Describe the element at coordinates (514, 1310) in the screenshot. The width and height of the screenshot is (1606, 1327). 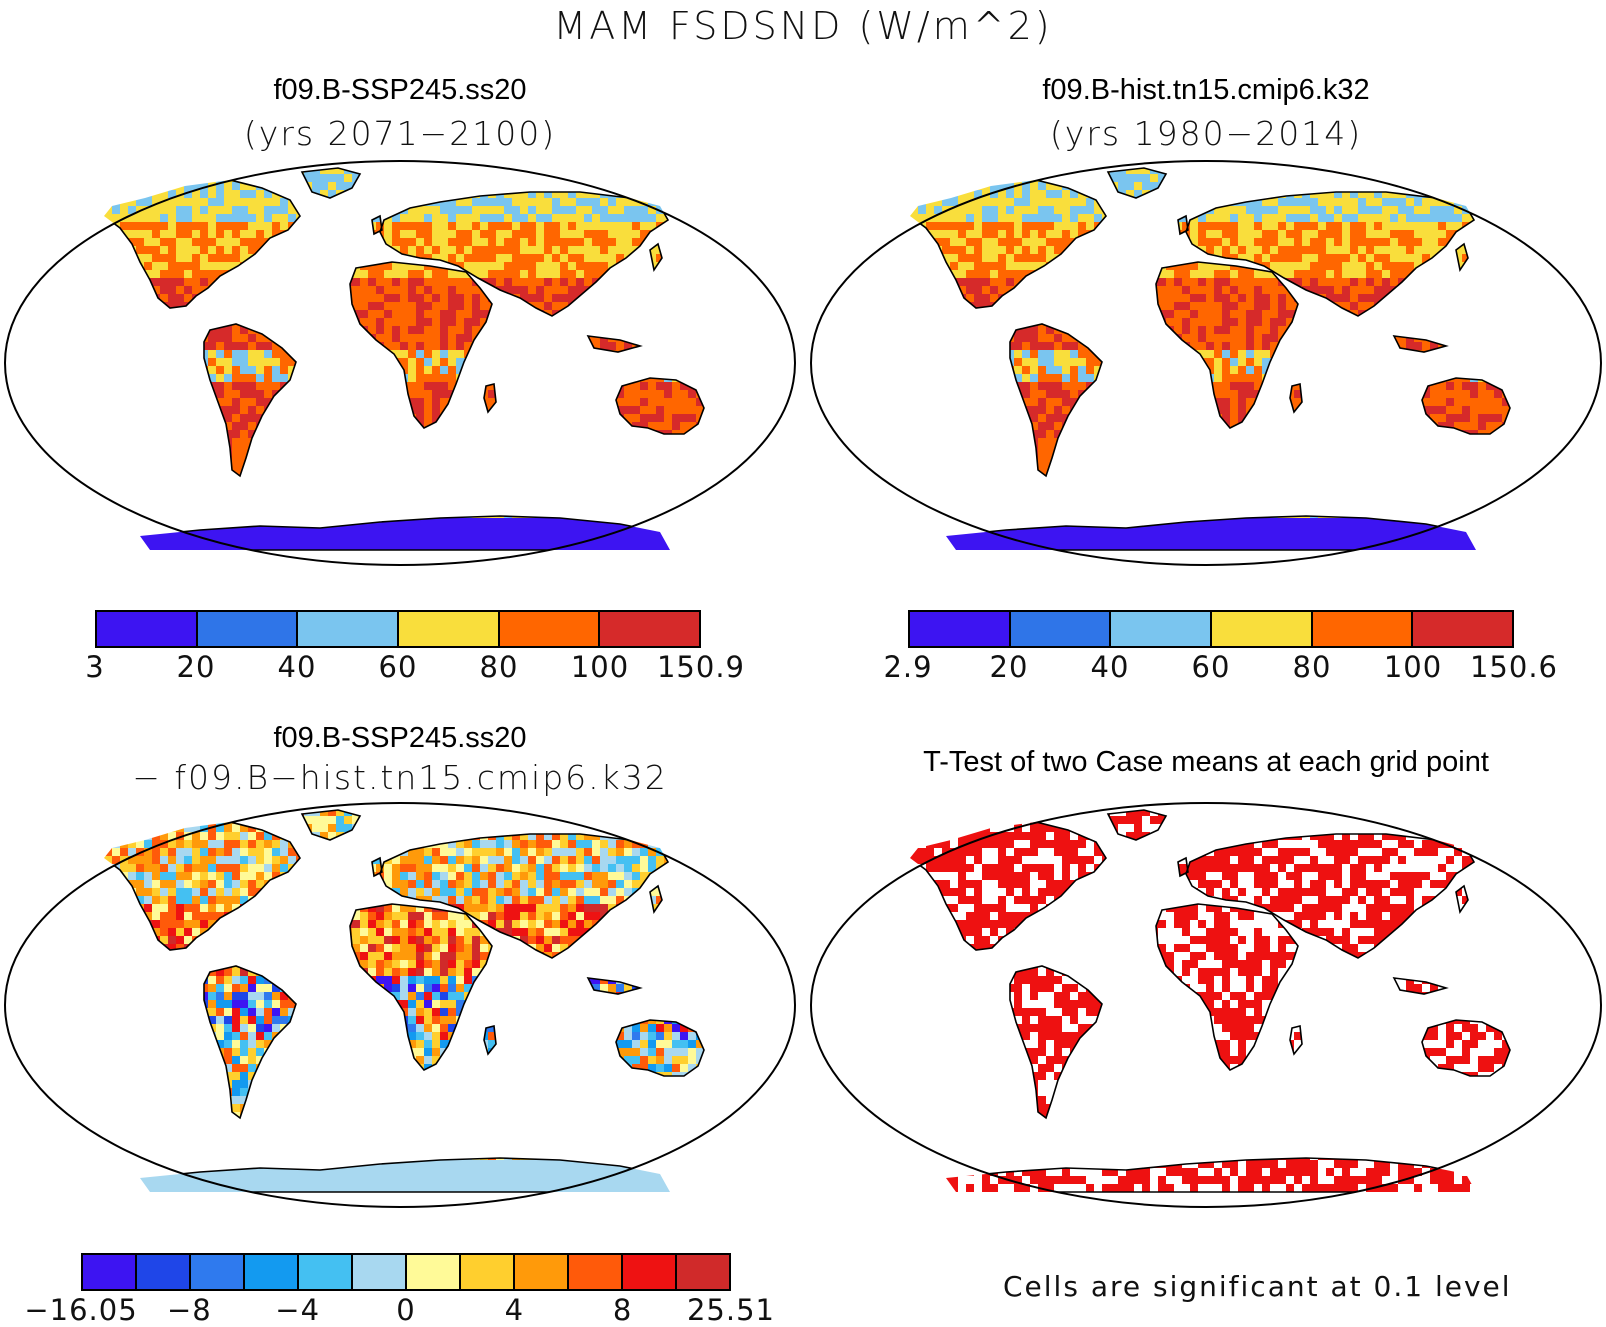
I see `colorbar-tick-label: 4` at that location.